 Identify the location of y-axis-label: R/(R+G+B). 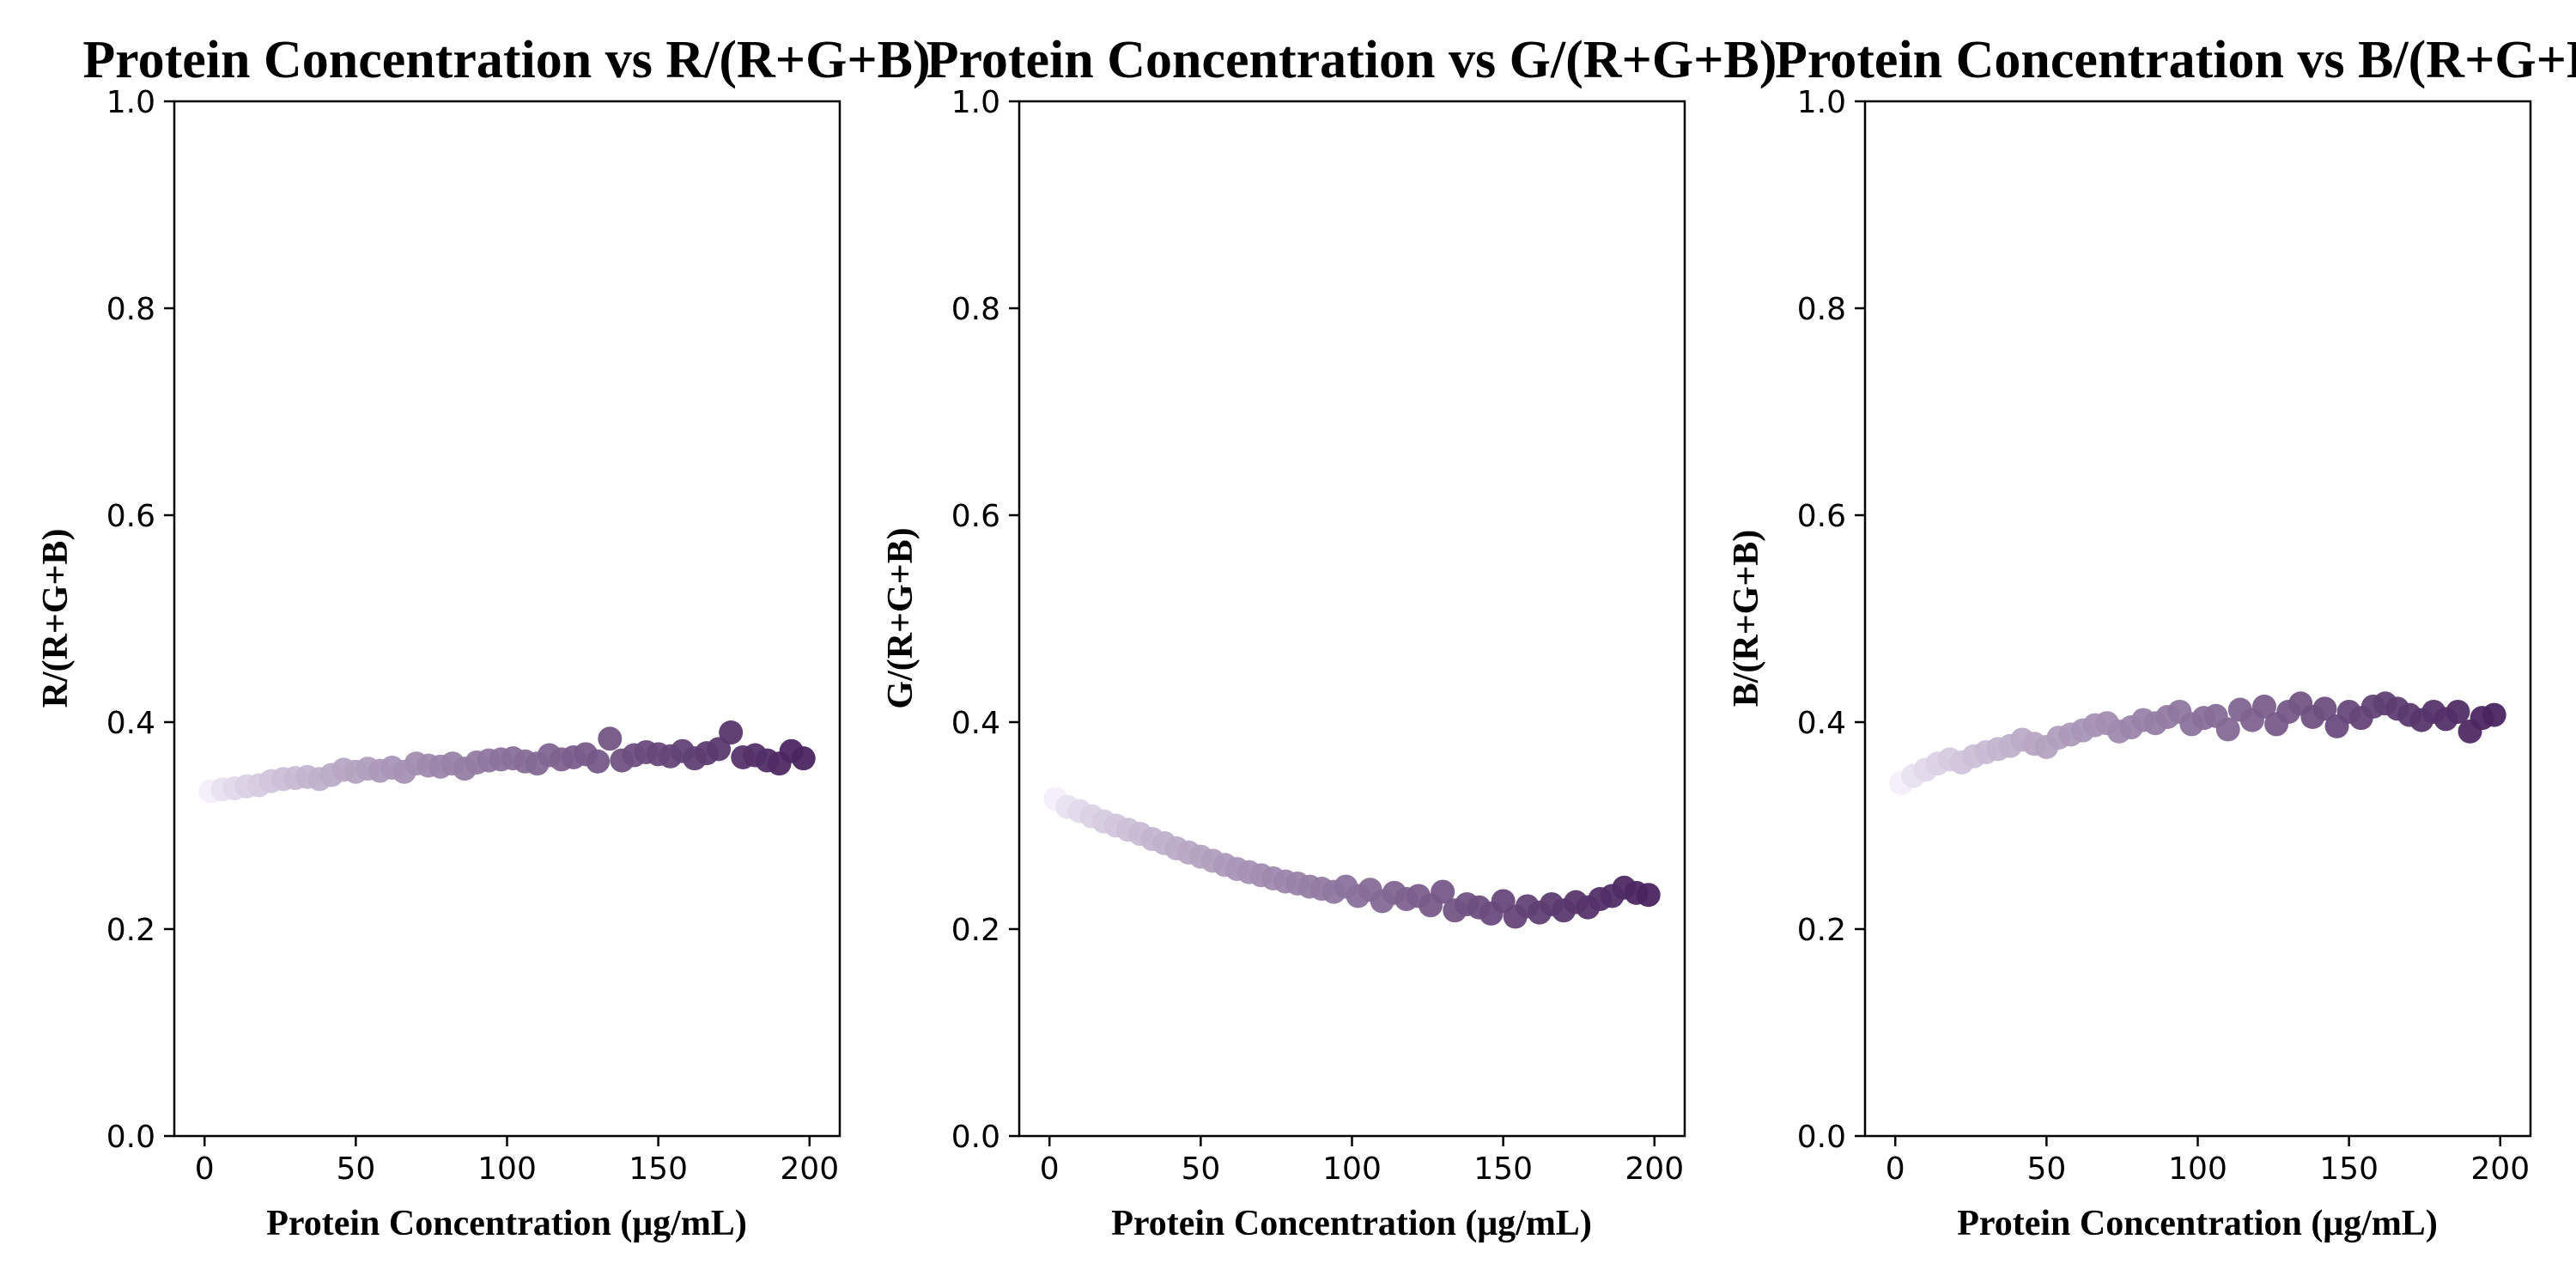
(56, 618).